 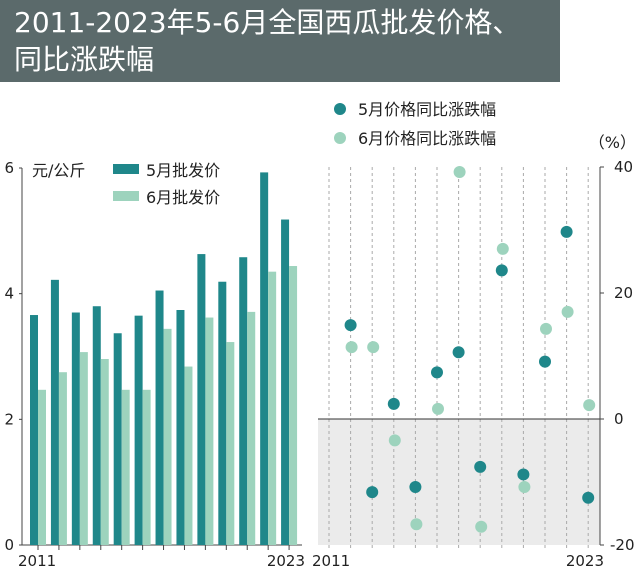 What do you see at coordinates (9, 294) in the screenshot?
I see `y-tick-label: 4` at bounding box center [9, 294].